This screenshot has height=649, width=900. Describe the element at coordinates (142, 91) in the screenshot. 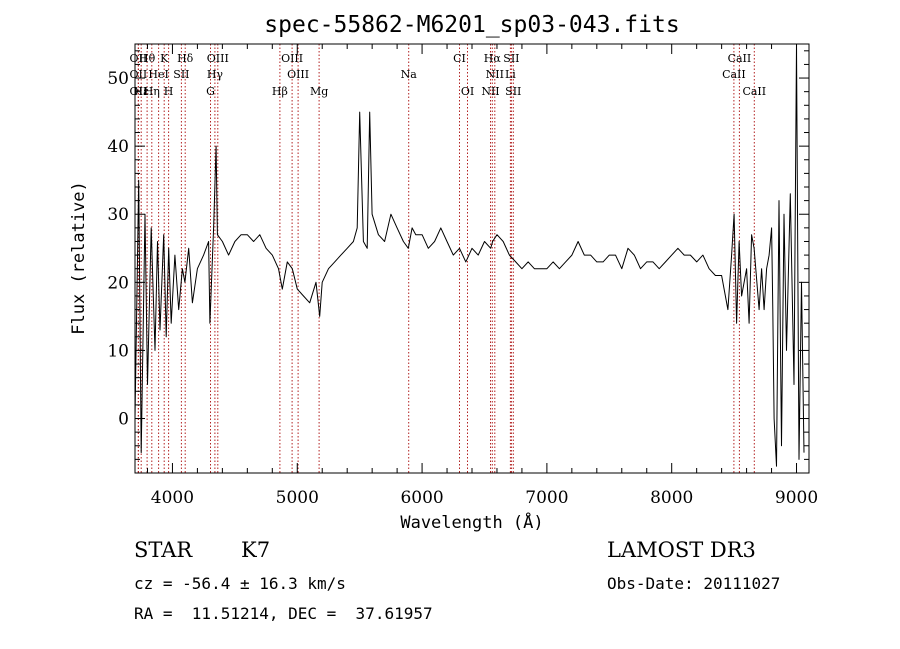

I see `spectral-line-label: Hε` at that location.